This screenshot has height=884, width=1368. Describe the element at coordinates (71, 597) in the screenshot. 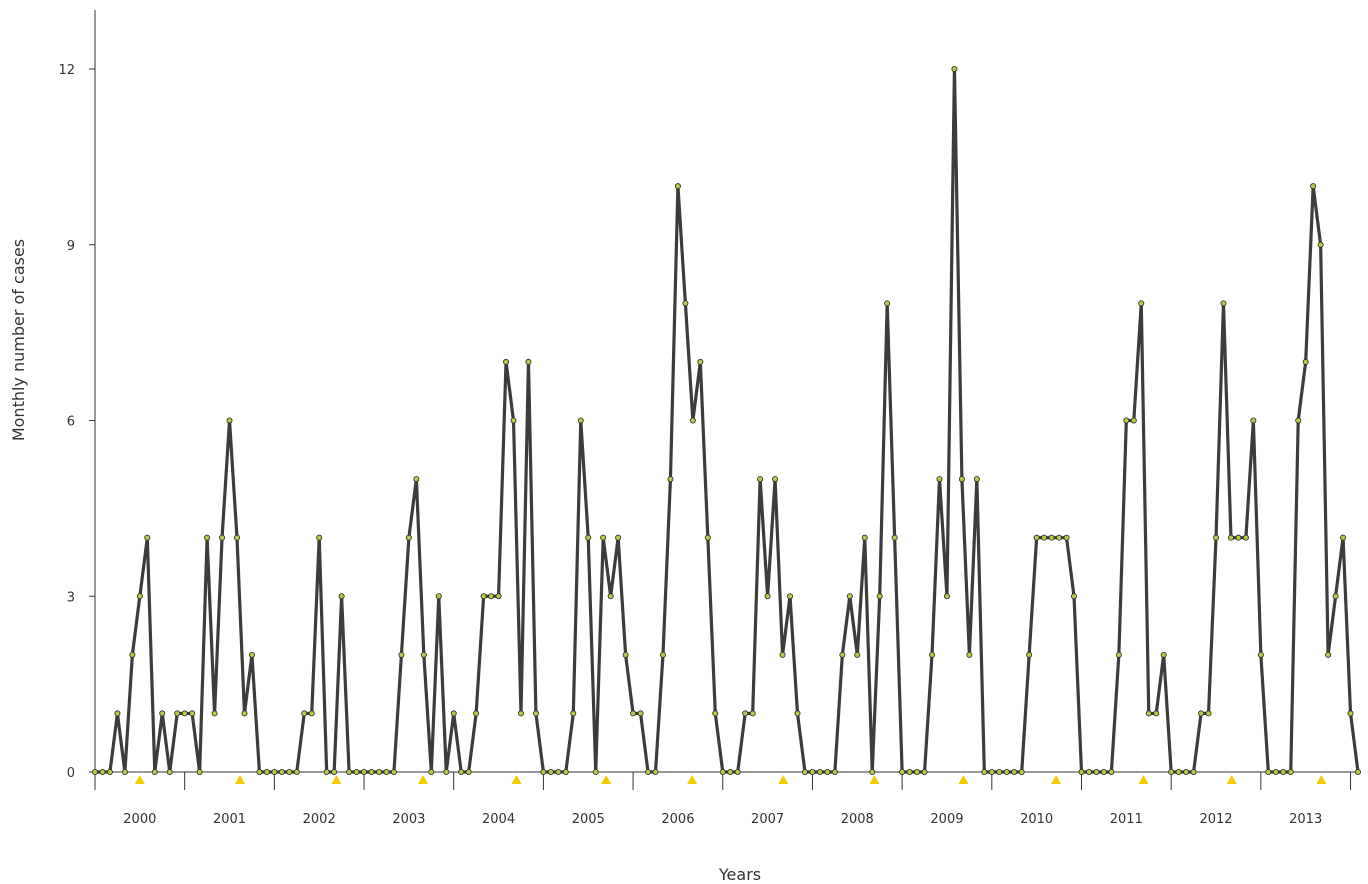

I see `y-tick-label: 3` at that location.